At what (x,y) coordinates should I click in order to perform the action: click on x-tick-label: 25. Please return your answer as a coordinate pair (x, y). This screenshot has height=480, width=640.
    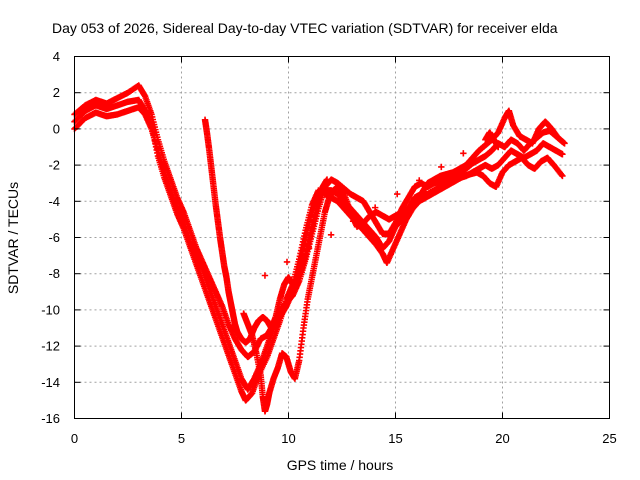
    Looking at the image, I should click on (609, 438).